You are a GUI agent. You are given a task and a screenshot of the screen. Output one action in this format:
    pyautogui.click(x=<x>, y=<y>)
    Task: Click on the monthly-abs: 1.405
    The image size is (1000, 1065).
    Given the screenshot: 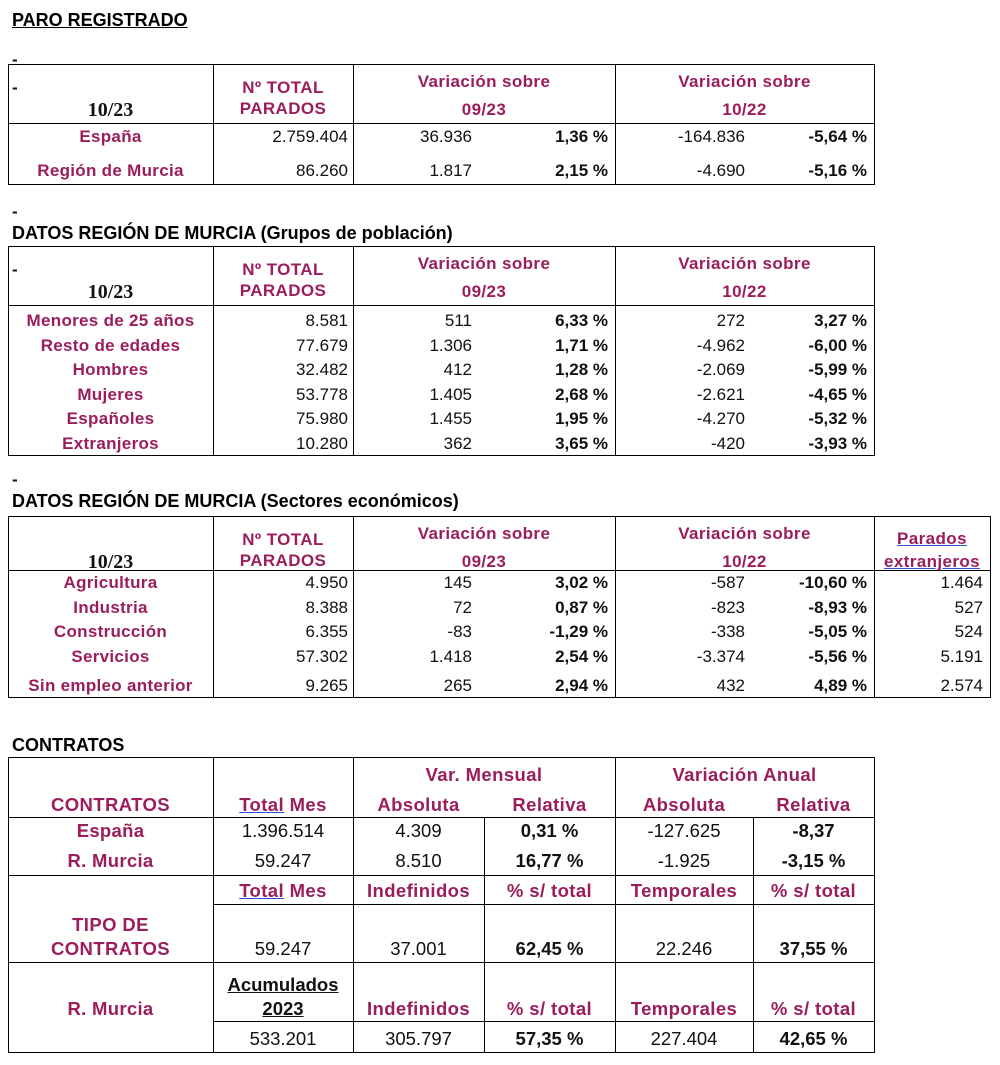 What is the action you would take?
    pyautogui.click(x=450, y=394)
    